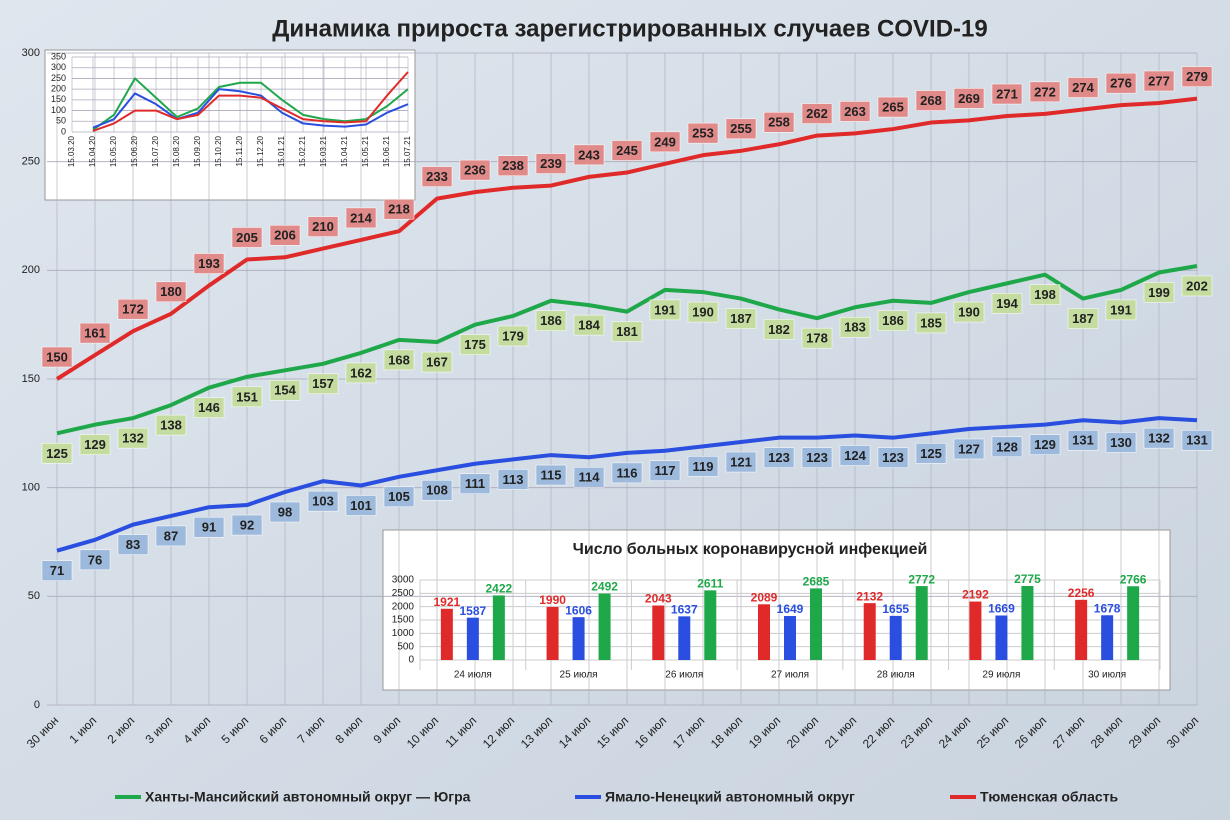  Describe the element at coordinates (31, 270) in the screenshot. I see `y-tick-label: 200` at that location.